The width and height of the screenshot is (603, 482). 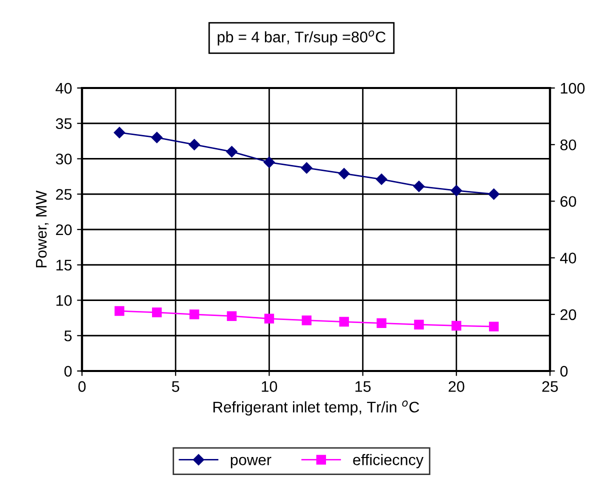 What do you see at coordinates (251, 462) in the screenshot?
I see `legend-label: power` at bounding box center [251, 462].